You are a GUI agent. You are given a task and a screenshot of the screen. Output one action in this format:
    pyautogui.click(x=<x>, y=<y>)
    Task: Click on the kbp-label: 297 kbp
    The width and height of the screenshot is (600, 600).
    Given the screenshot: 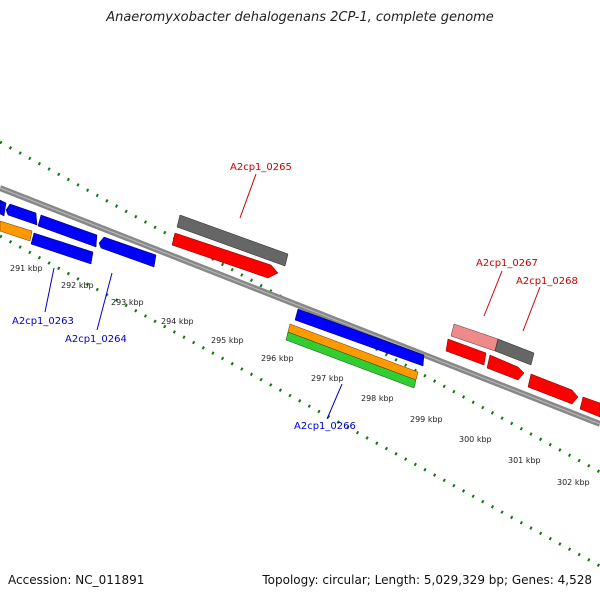 What is the action you would take?
    pyautogui.click(x=327, y=378)
    